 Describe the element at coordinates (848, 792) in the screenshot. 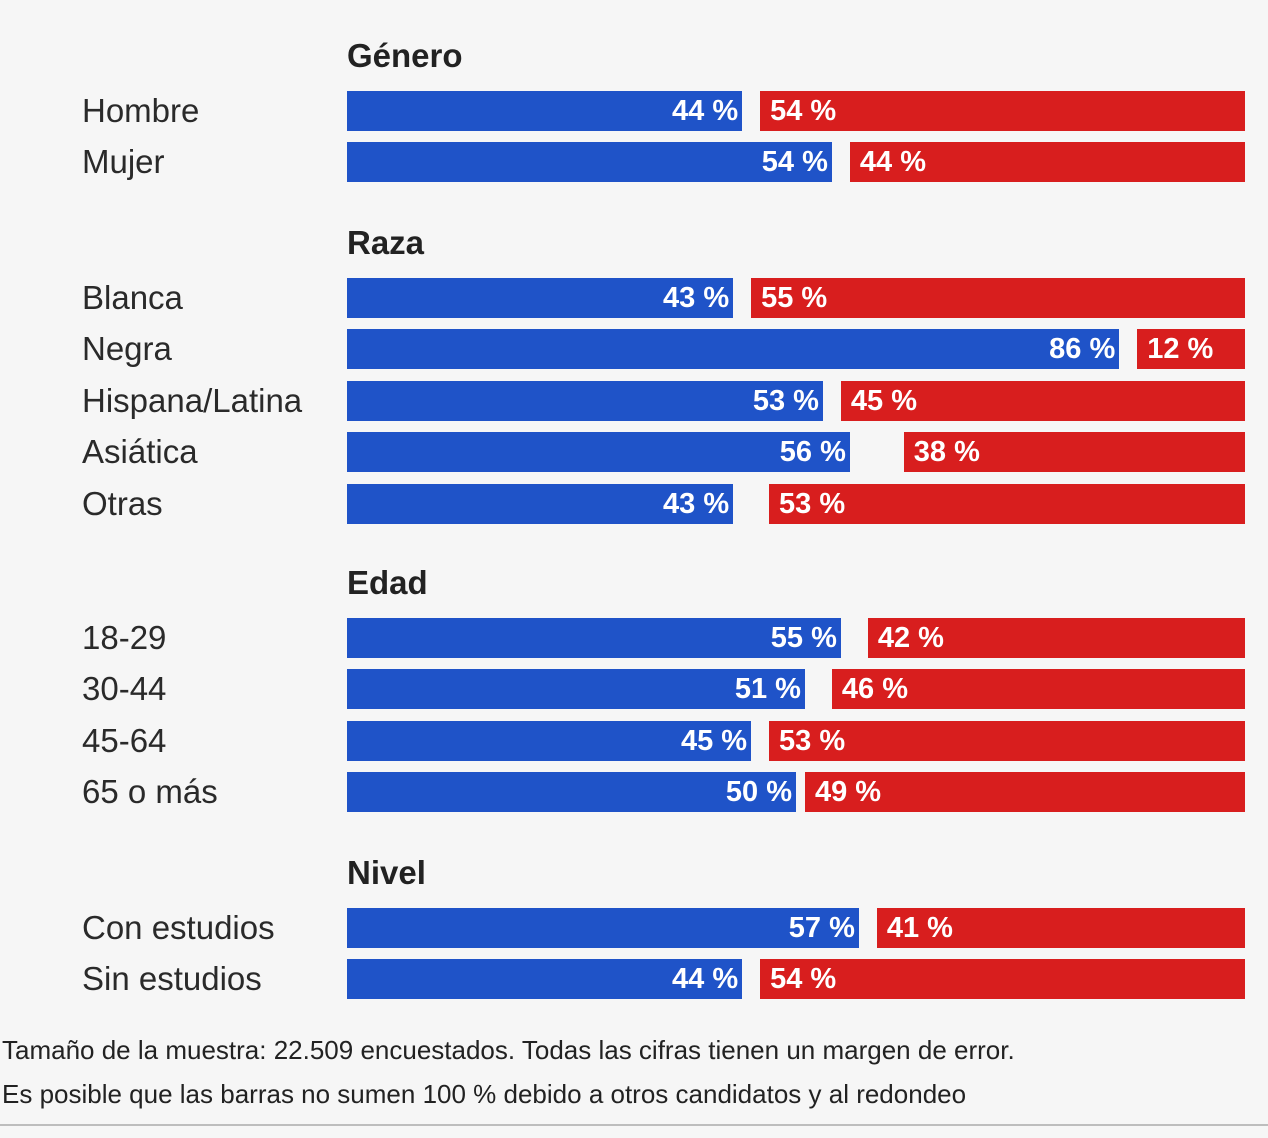

I see `value-label-right: 49 %` at that location.